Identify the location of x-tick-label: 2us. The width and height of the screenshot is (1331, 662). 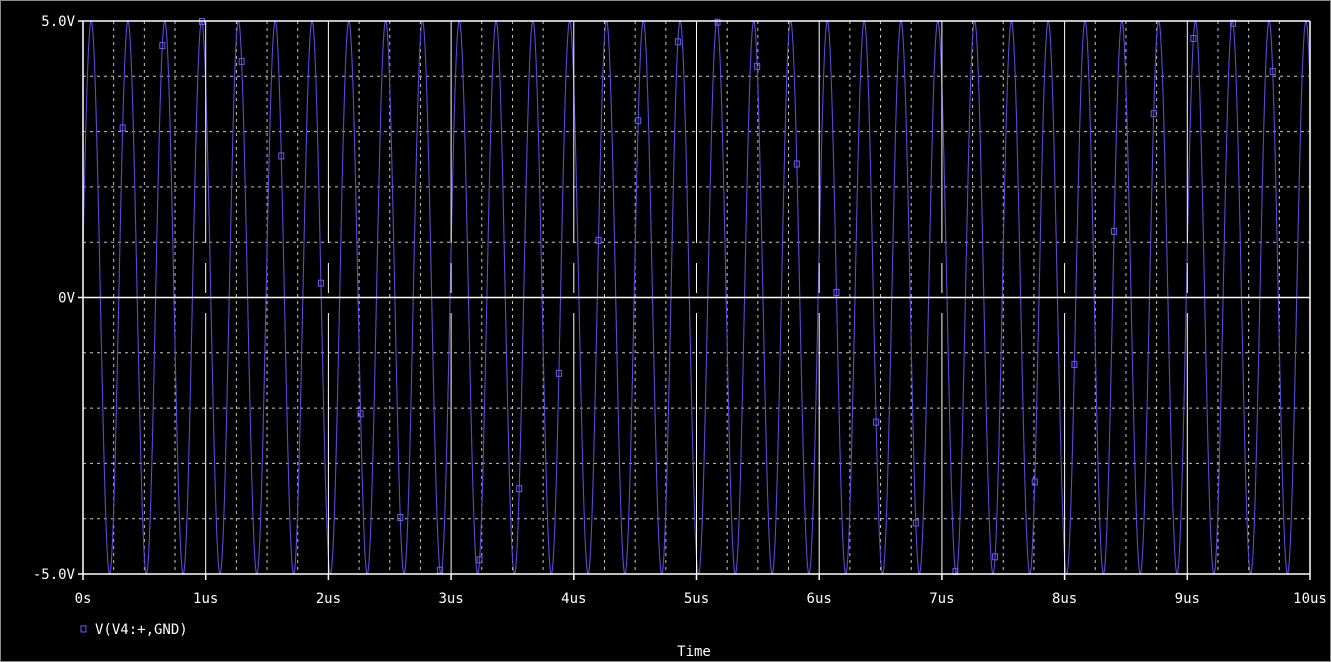
(328, 599).